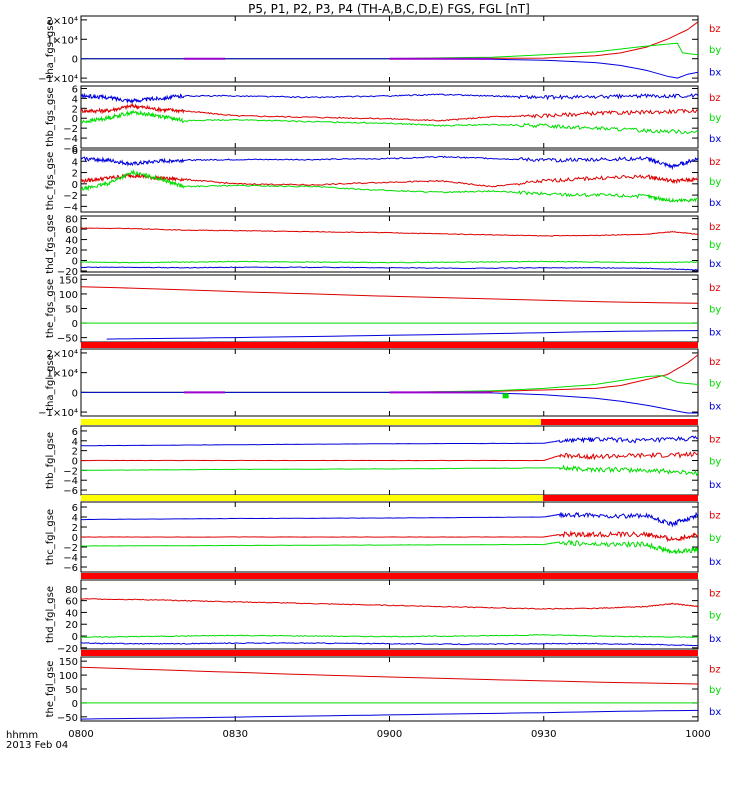  I want to click on panel-ylabel: tha_fgl_gse, so click(50, 382).